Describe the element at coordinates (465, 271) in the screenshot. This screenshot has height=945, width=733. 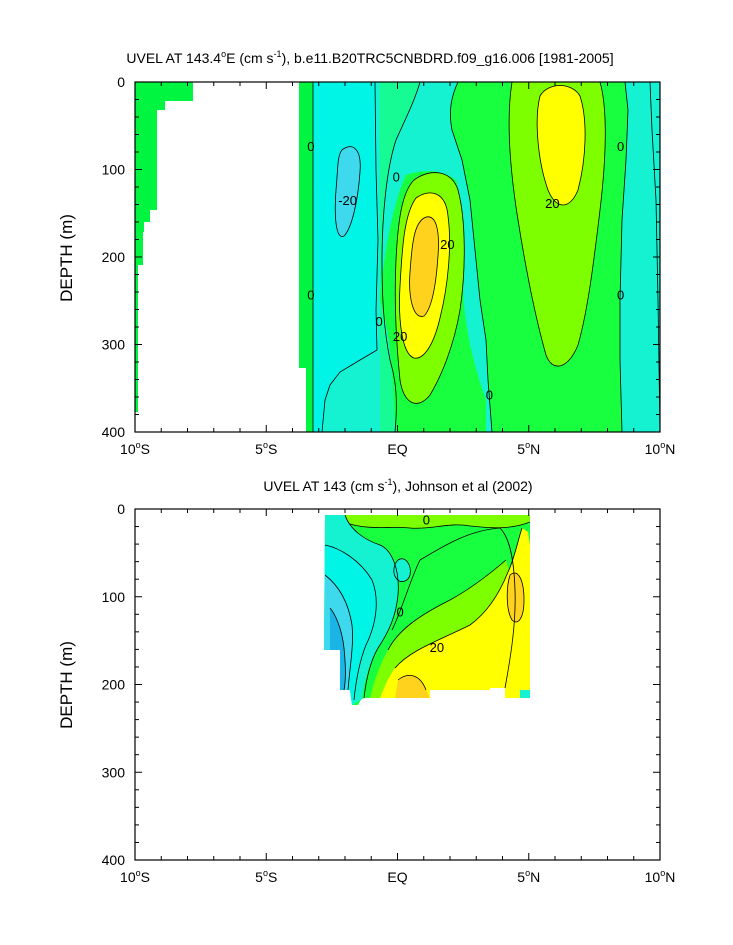
I see `top-contour-labels: 0 -20 0 20 0 0 20 0 20 0 0` at that location.